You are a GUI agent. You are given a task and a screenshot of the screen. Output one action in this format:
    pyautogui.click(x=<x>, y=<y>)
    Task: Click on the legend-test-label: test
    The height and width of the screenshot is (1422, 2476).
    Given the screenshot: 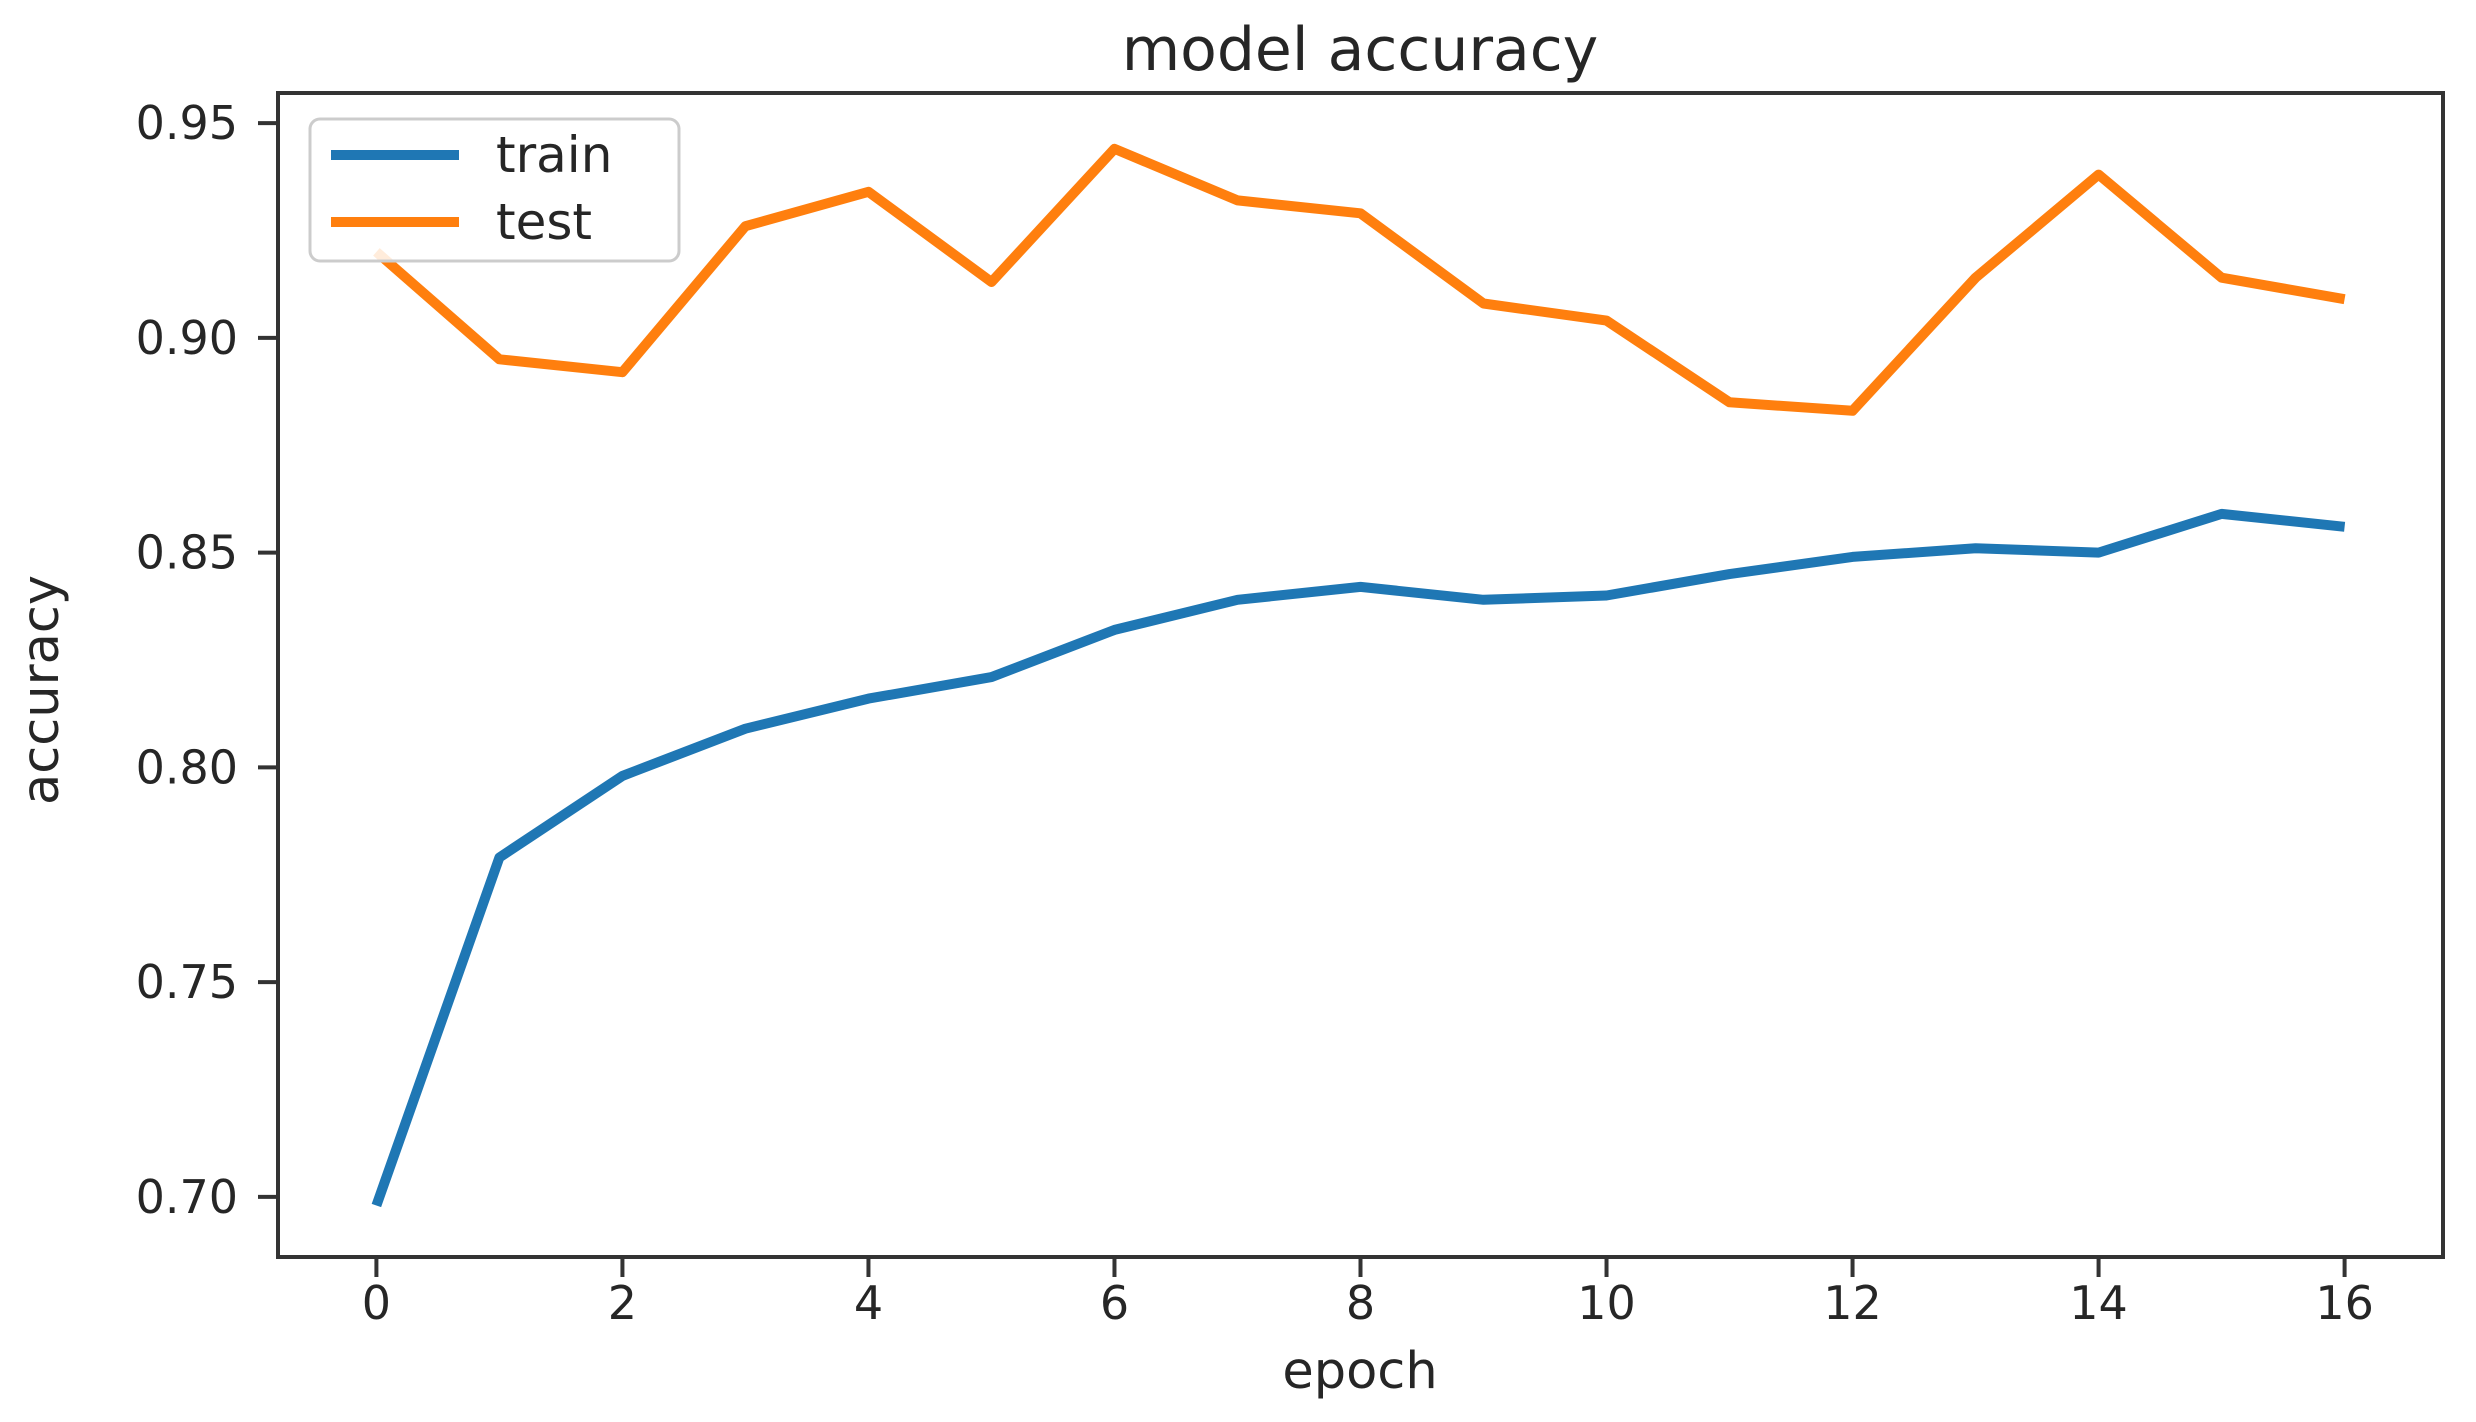 What is the action you would take?
    pyautogui.click(x=544, y=222)
    